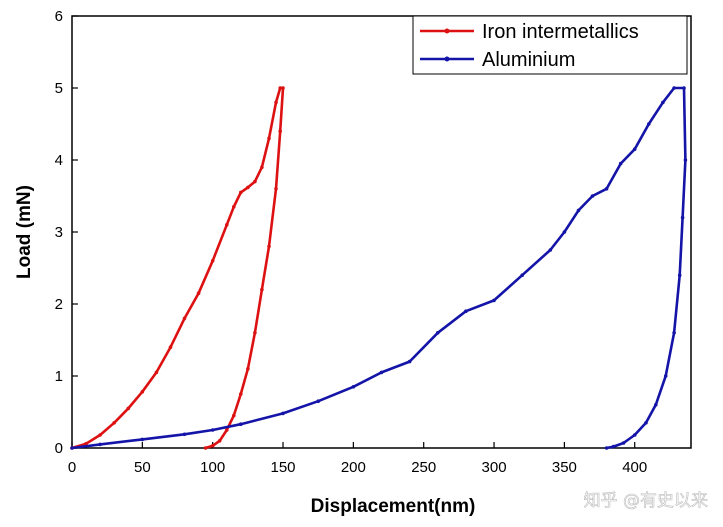  Describe the element at coordinates (447, 31) in the screenshot. I see `legend-marker-iron` at that location.